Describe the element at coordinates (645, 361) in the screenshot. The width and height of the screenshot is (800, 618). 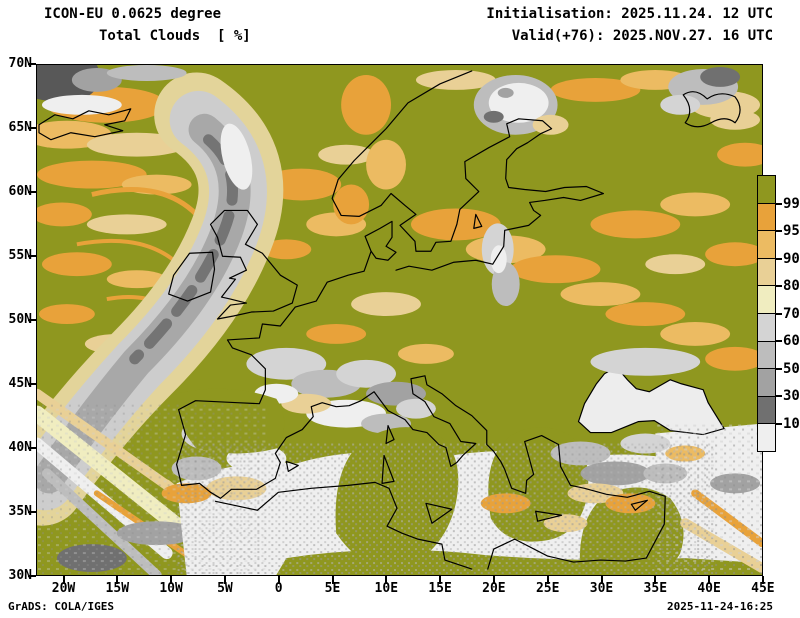
I see `cloud-gray-north-blacksea` at that location.